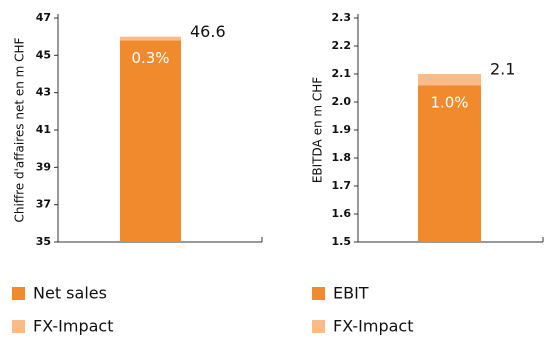  I want to click on y-tick-label: 47, so click(43, 17).